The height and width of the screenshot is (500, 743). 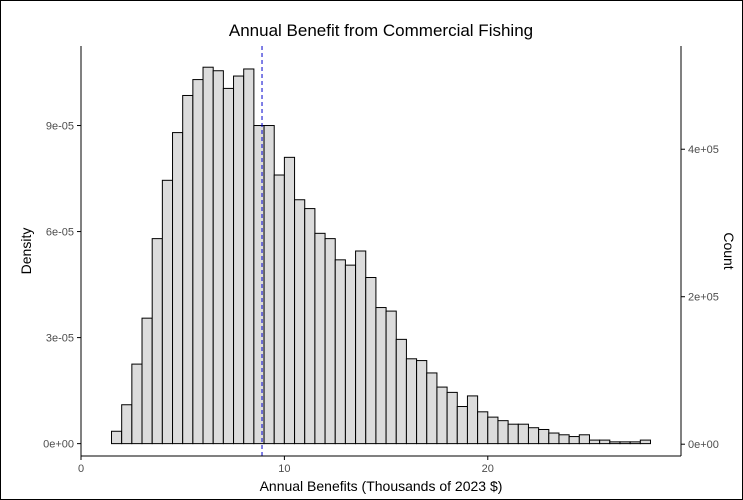 What do you see at coordinates (488, 469) in the screenshot?
I see `x-tick-label: 20` at bounding box center [488, 469].